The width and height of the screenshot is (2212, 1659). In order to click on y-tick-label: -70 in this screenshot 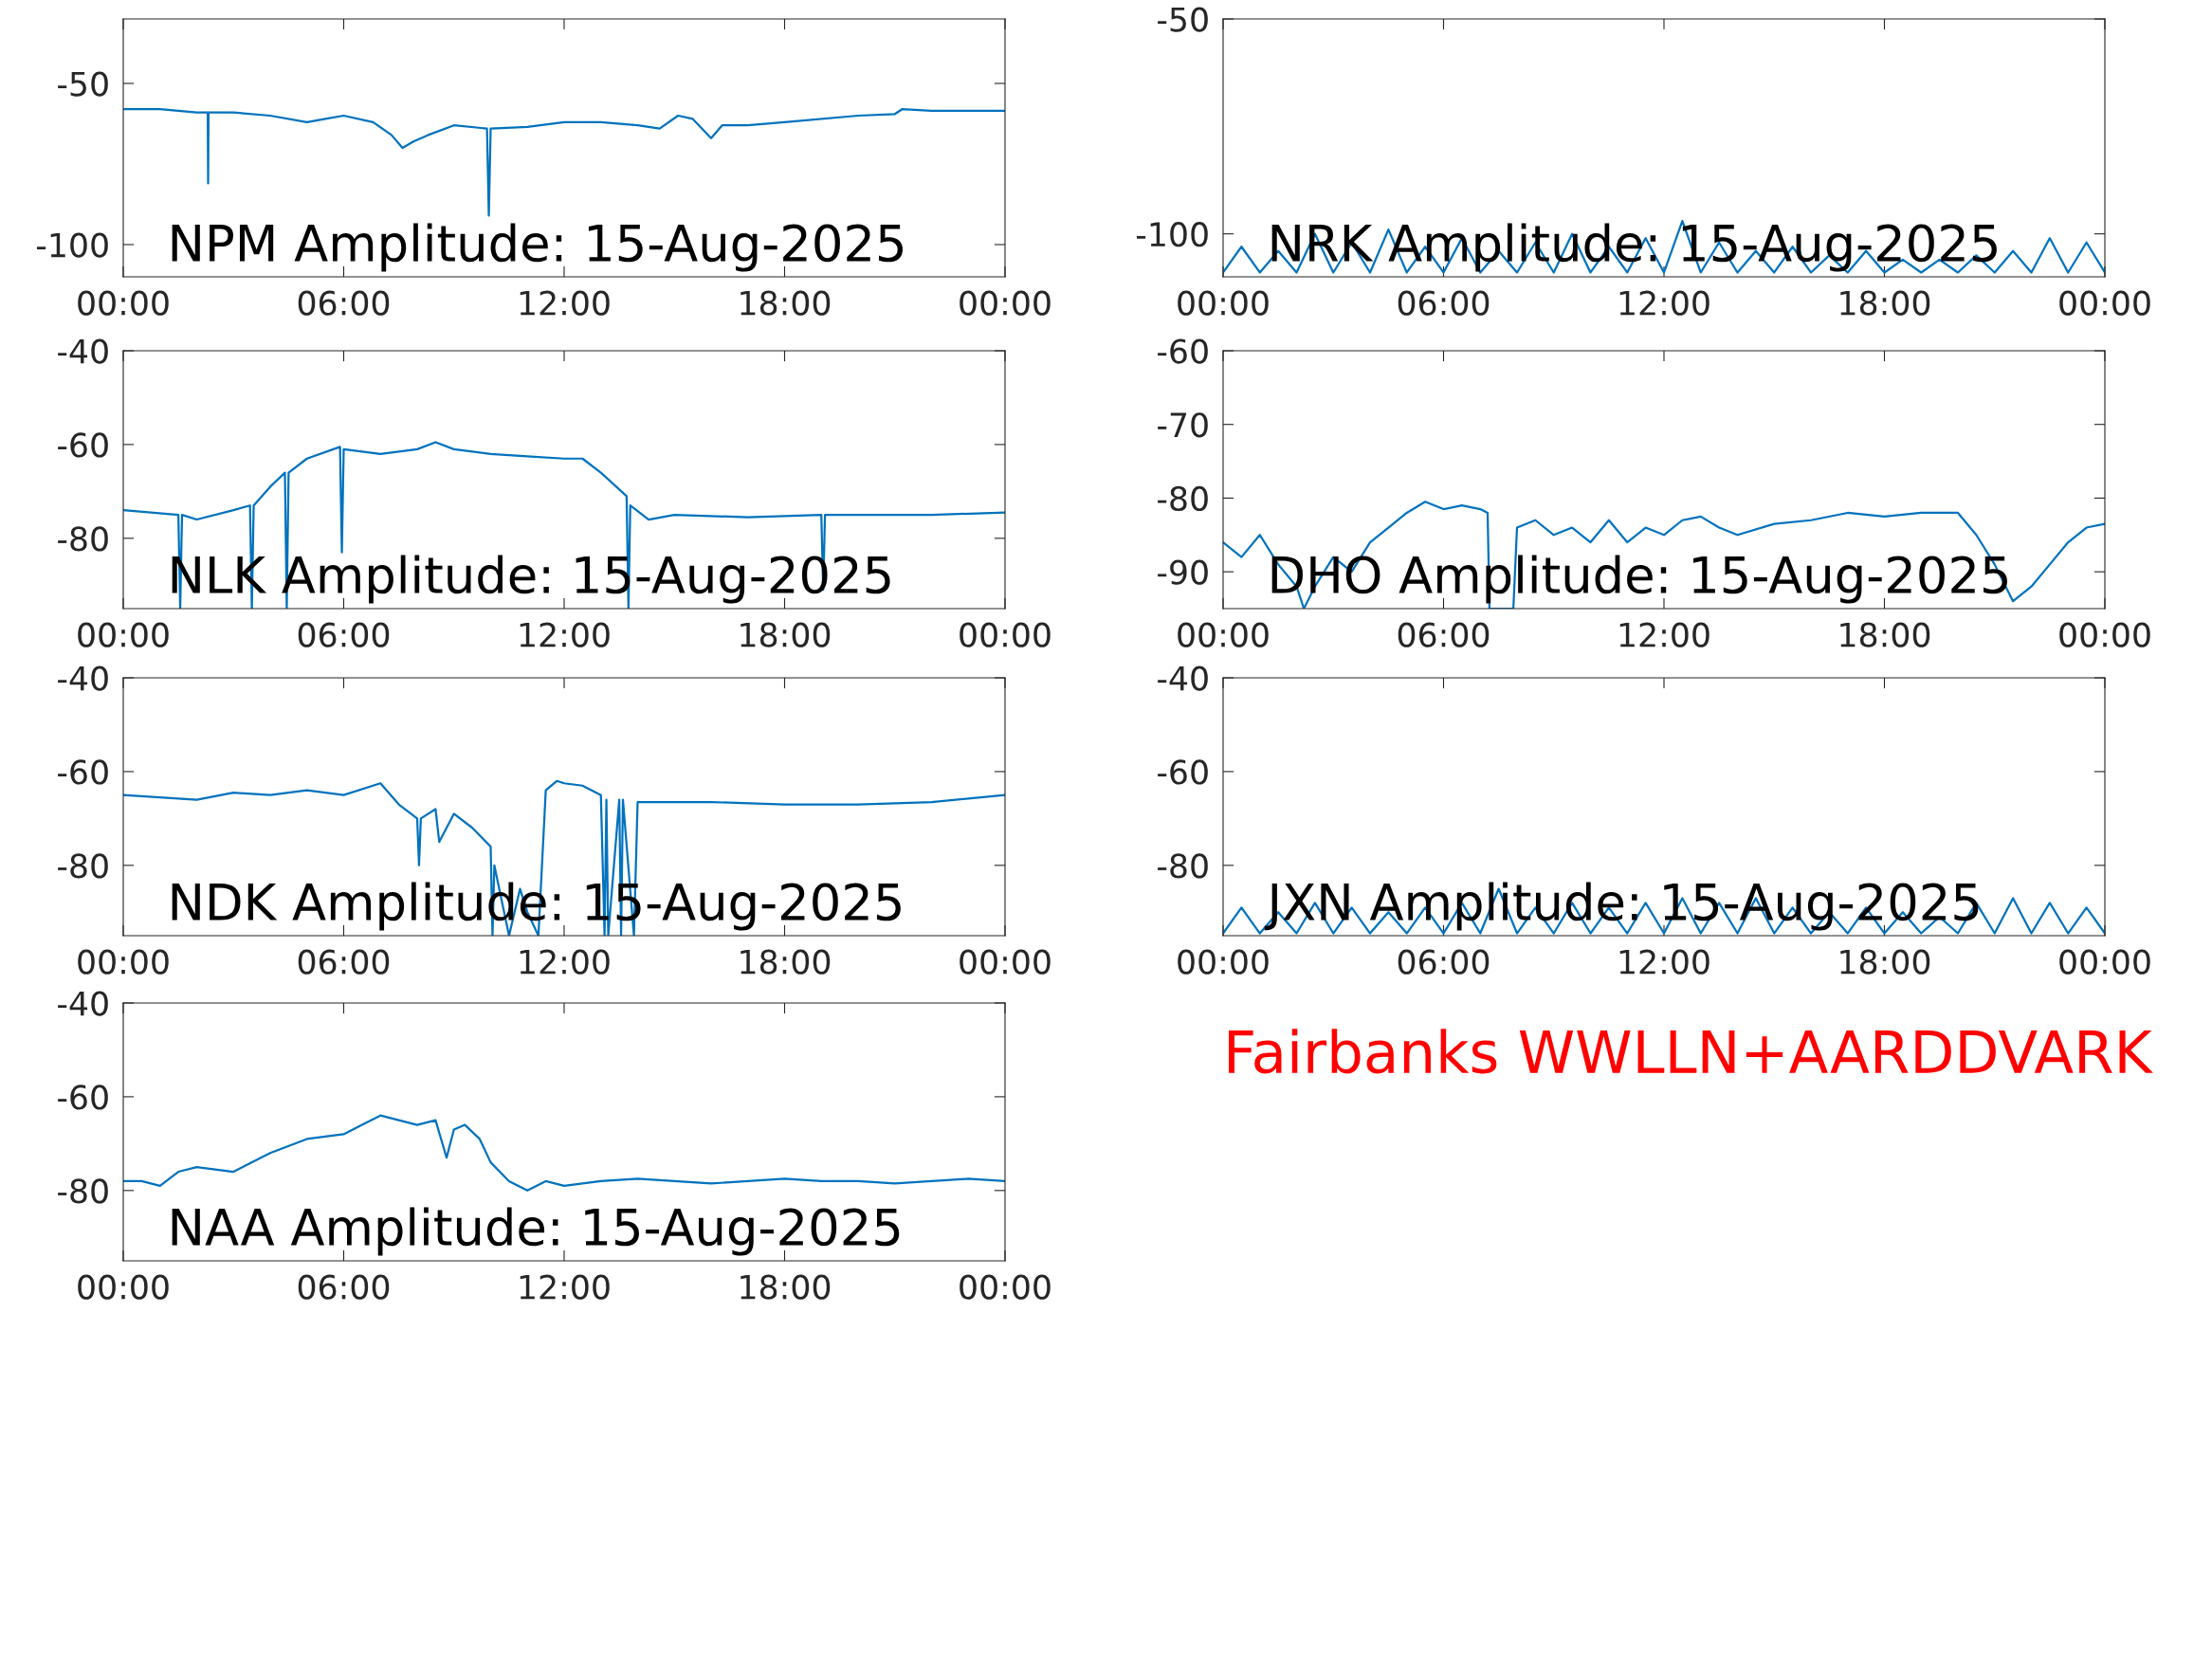, I will do `click(1183, 425)`.